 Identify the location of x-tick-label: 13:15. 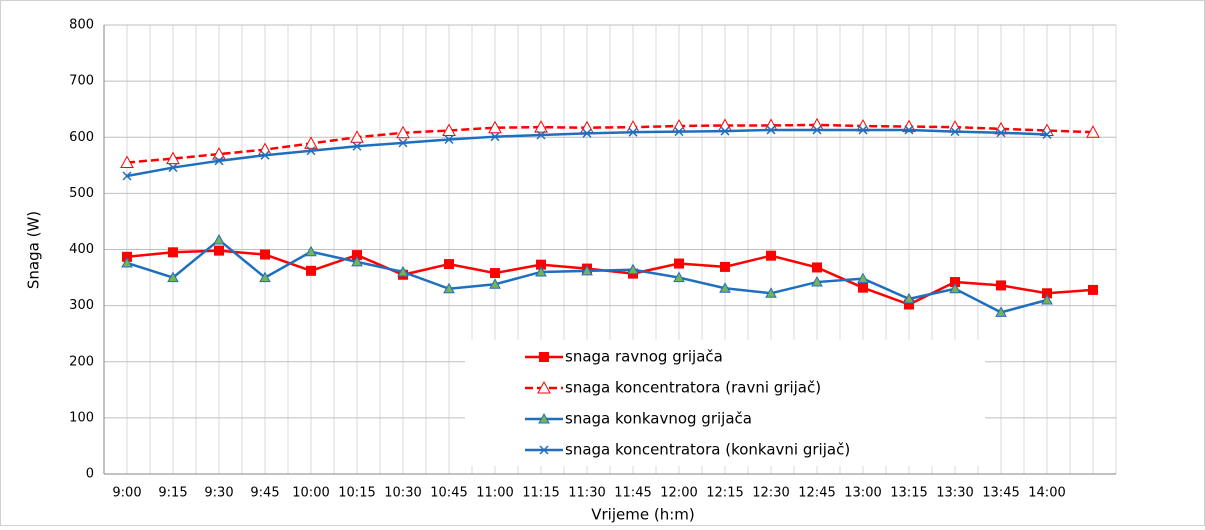
(908, 493).